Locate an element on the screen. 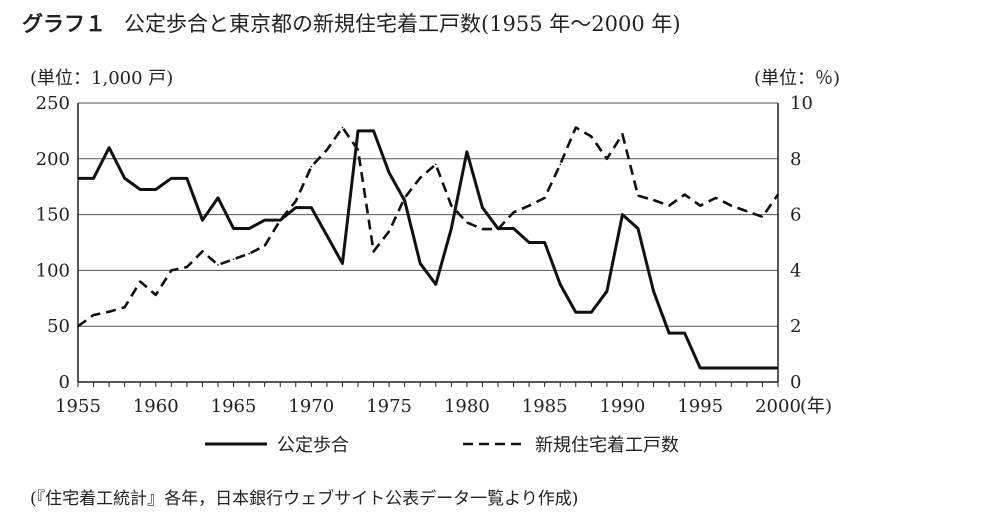  x-tick-label: 1985 is located at coordinates (545, 406).